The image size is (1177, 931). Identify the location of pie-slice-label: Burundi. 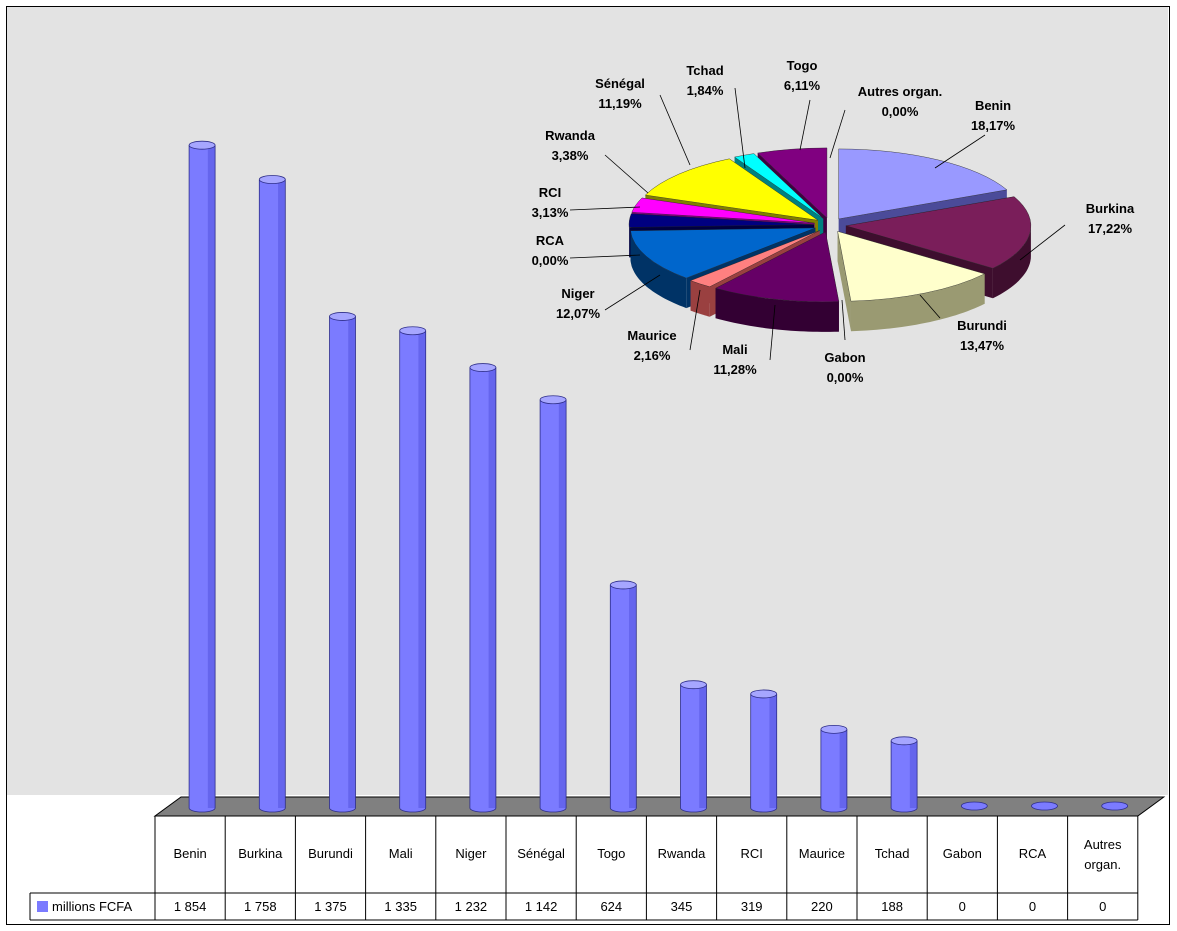
(982, 325).